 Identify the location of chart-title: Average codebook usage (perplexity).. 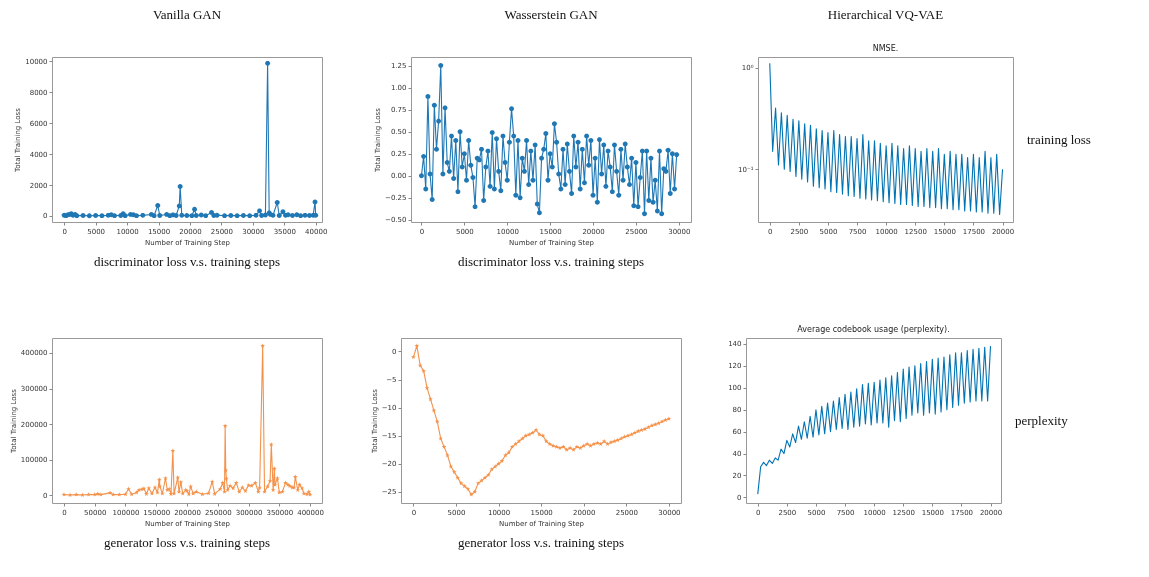
(873, 329).